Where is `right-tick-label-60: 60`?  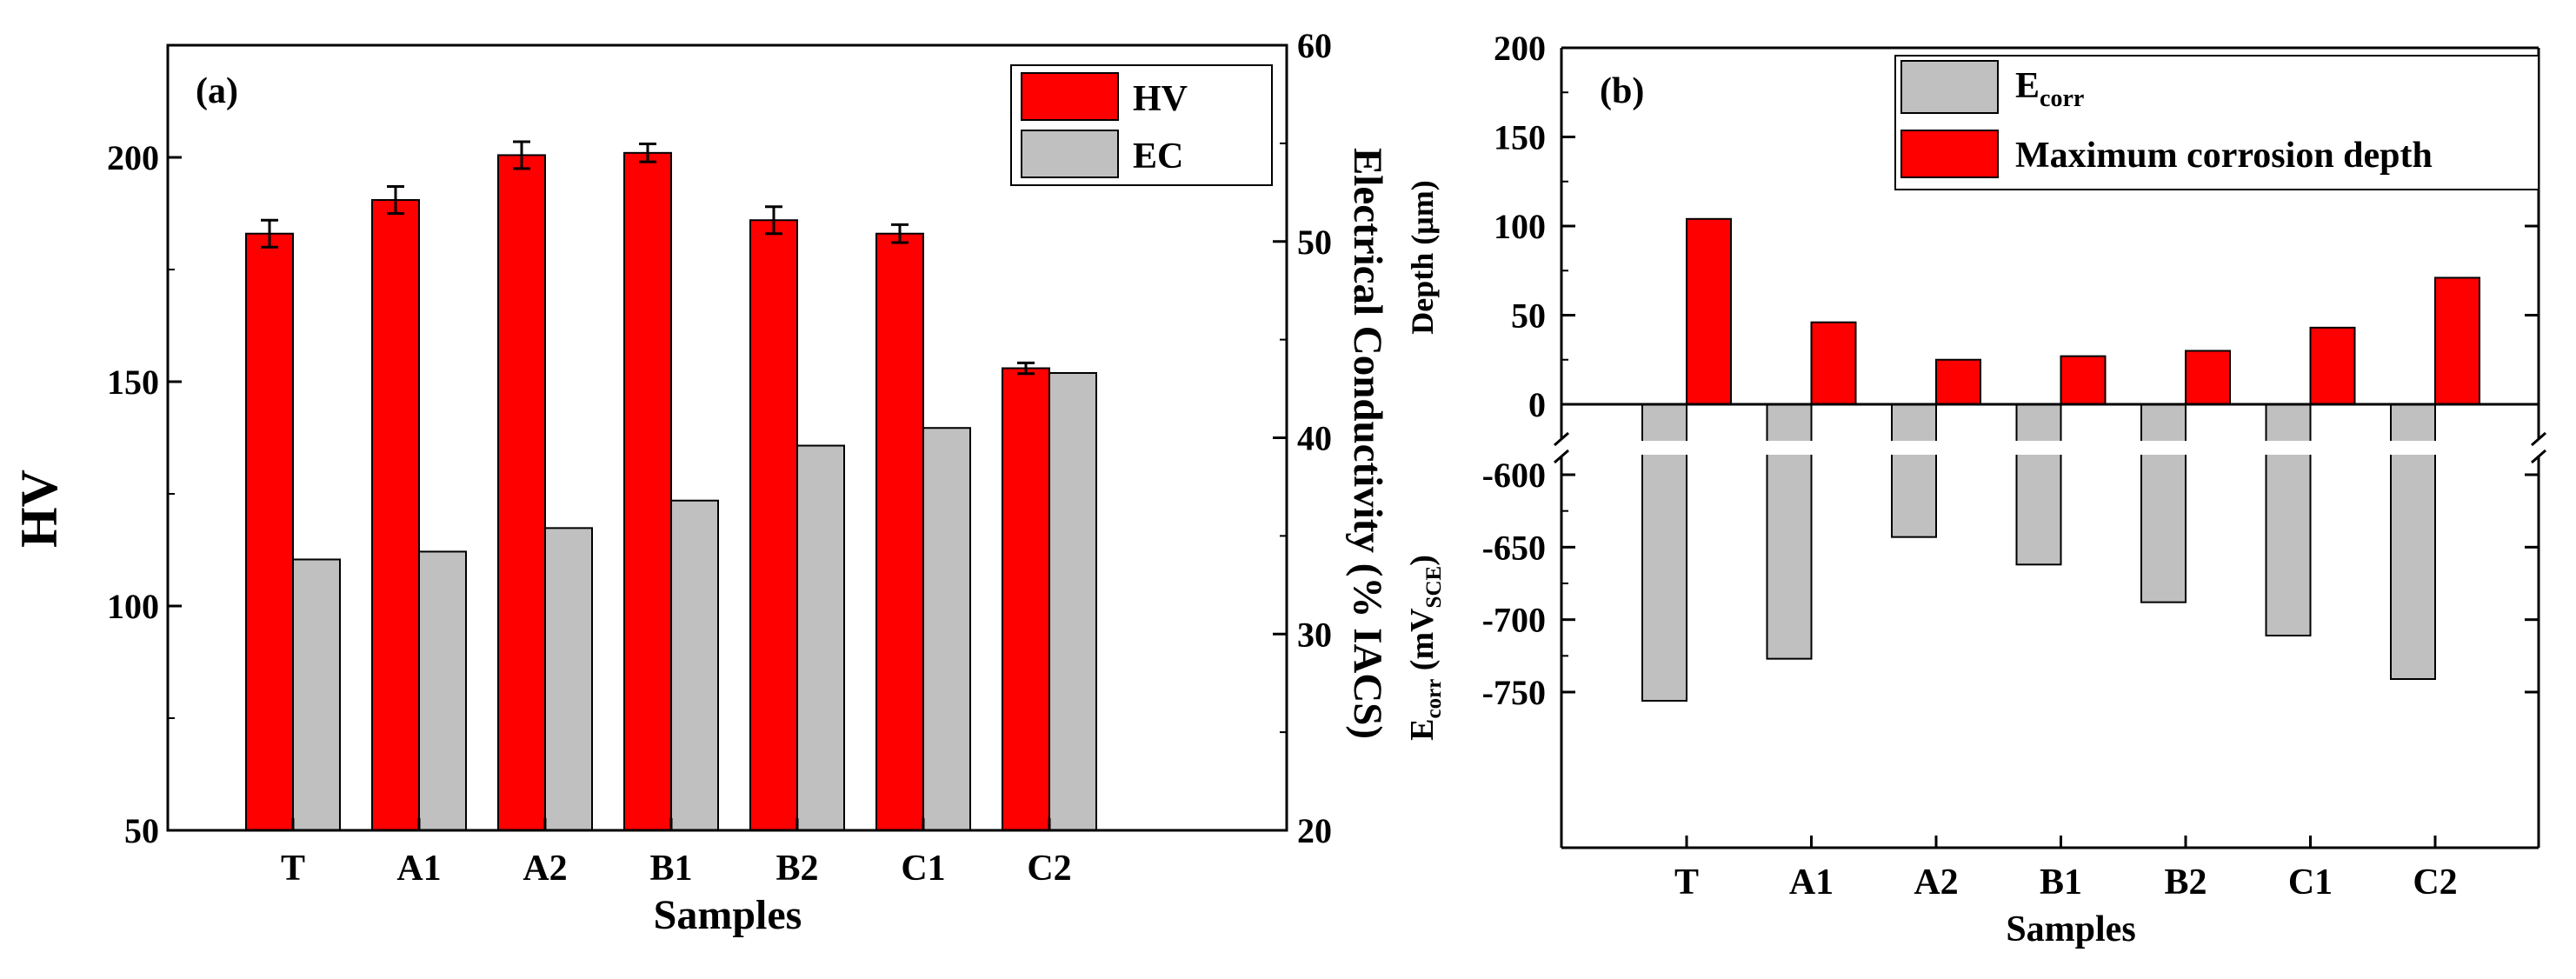 right-tick-label-60: 60 is located at coordinates (1314, 45).